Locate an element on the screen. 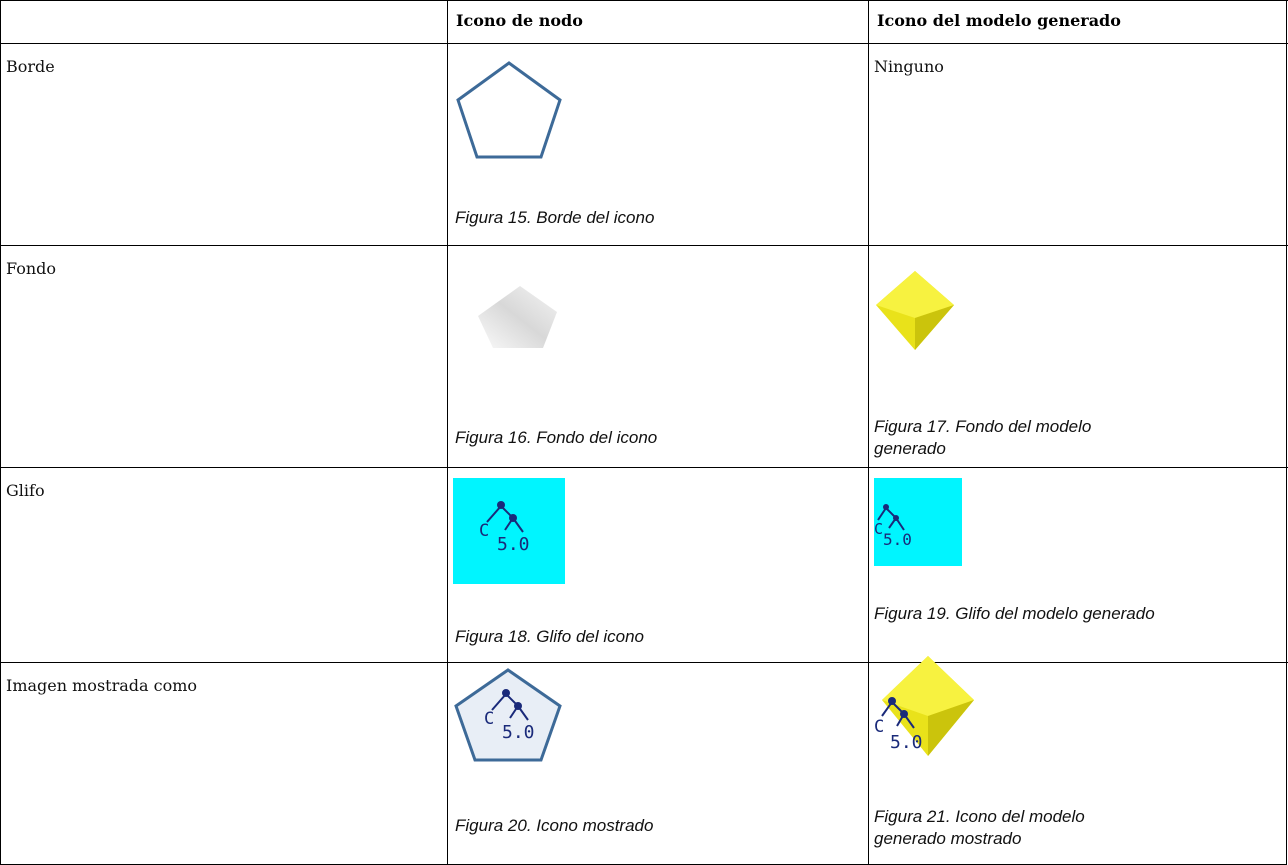  caption: Figura 15. Borde del icono is located at coordinates (555, 217).